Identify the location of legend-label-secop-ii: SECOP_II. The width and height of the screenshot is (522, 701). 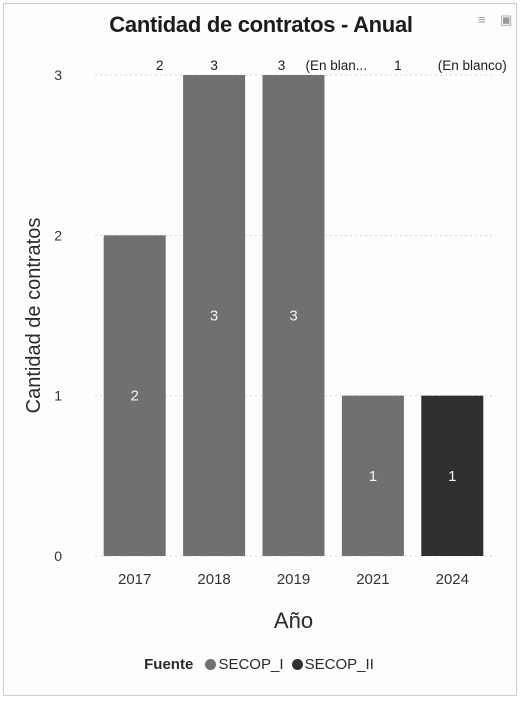
(339, 664).